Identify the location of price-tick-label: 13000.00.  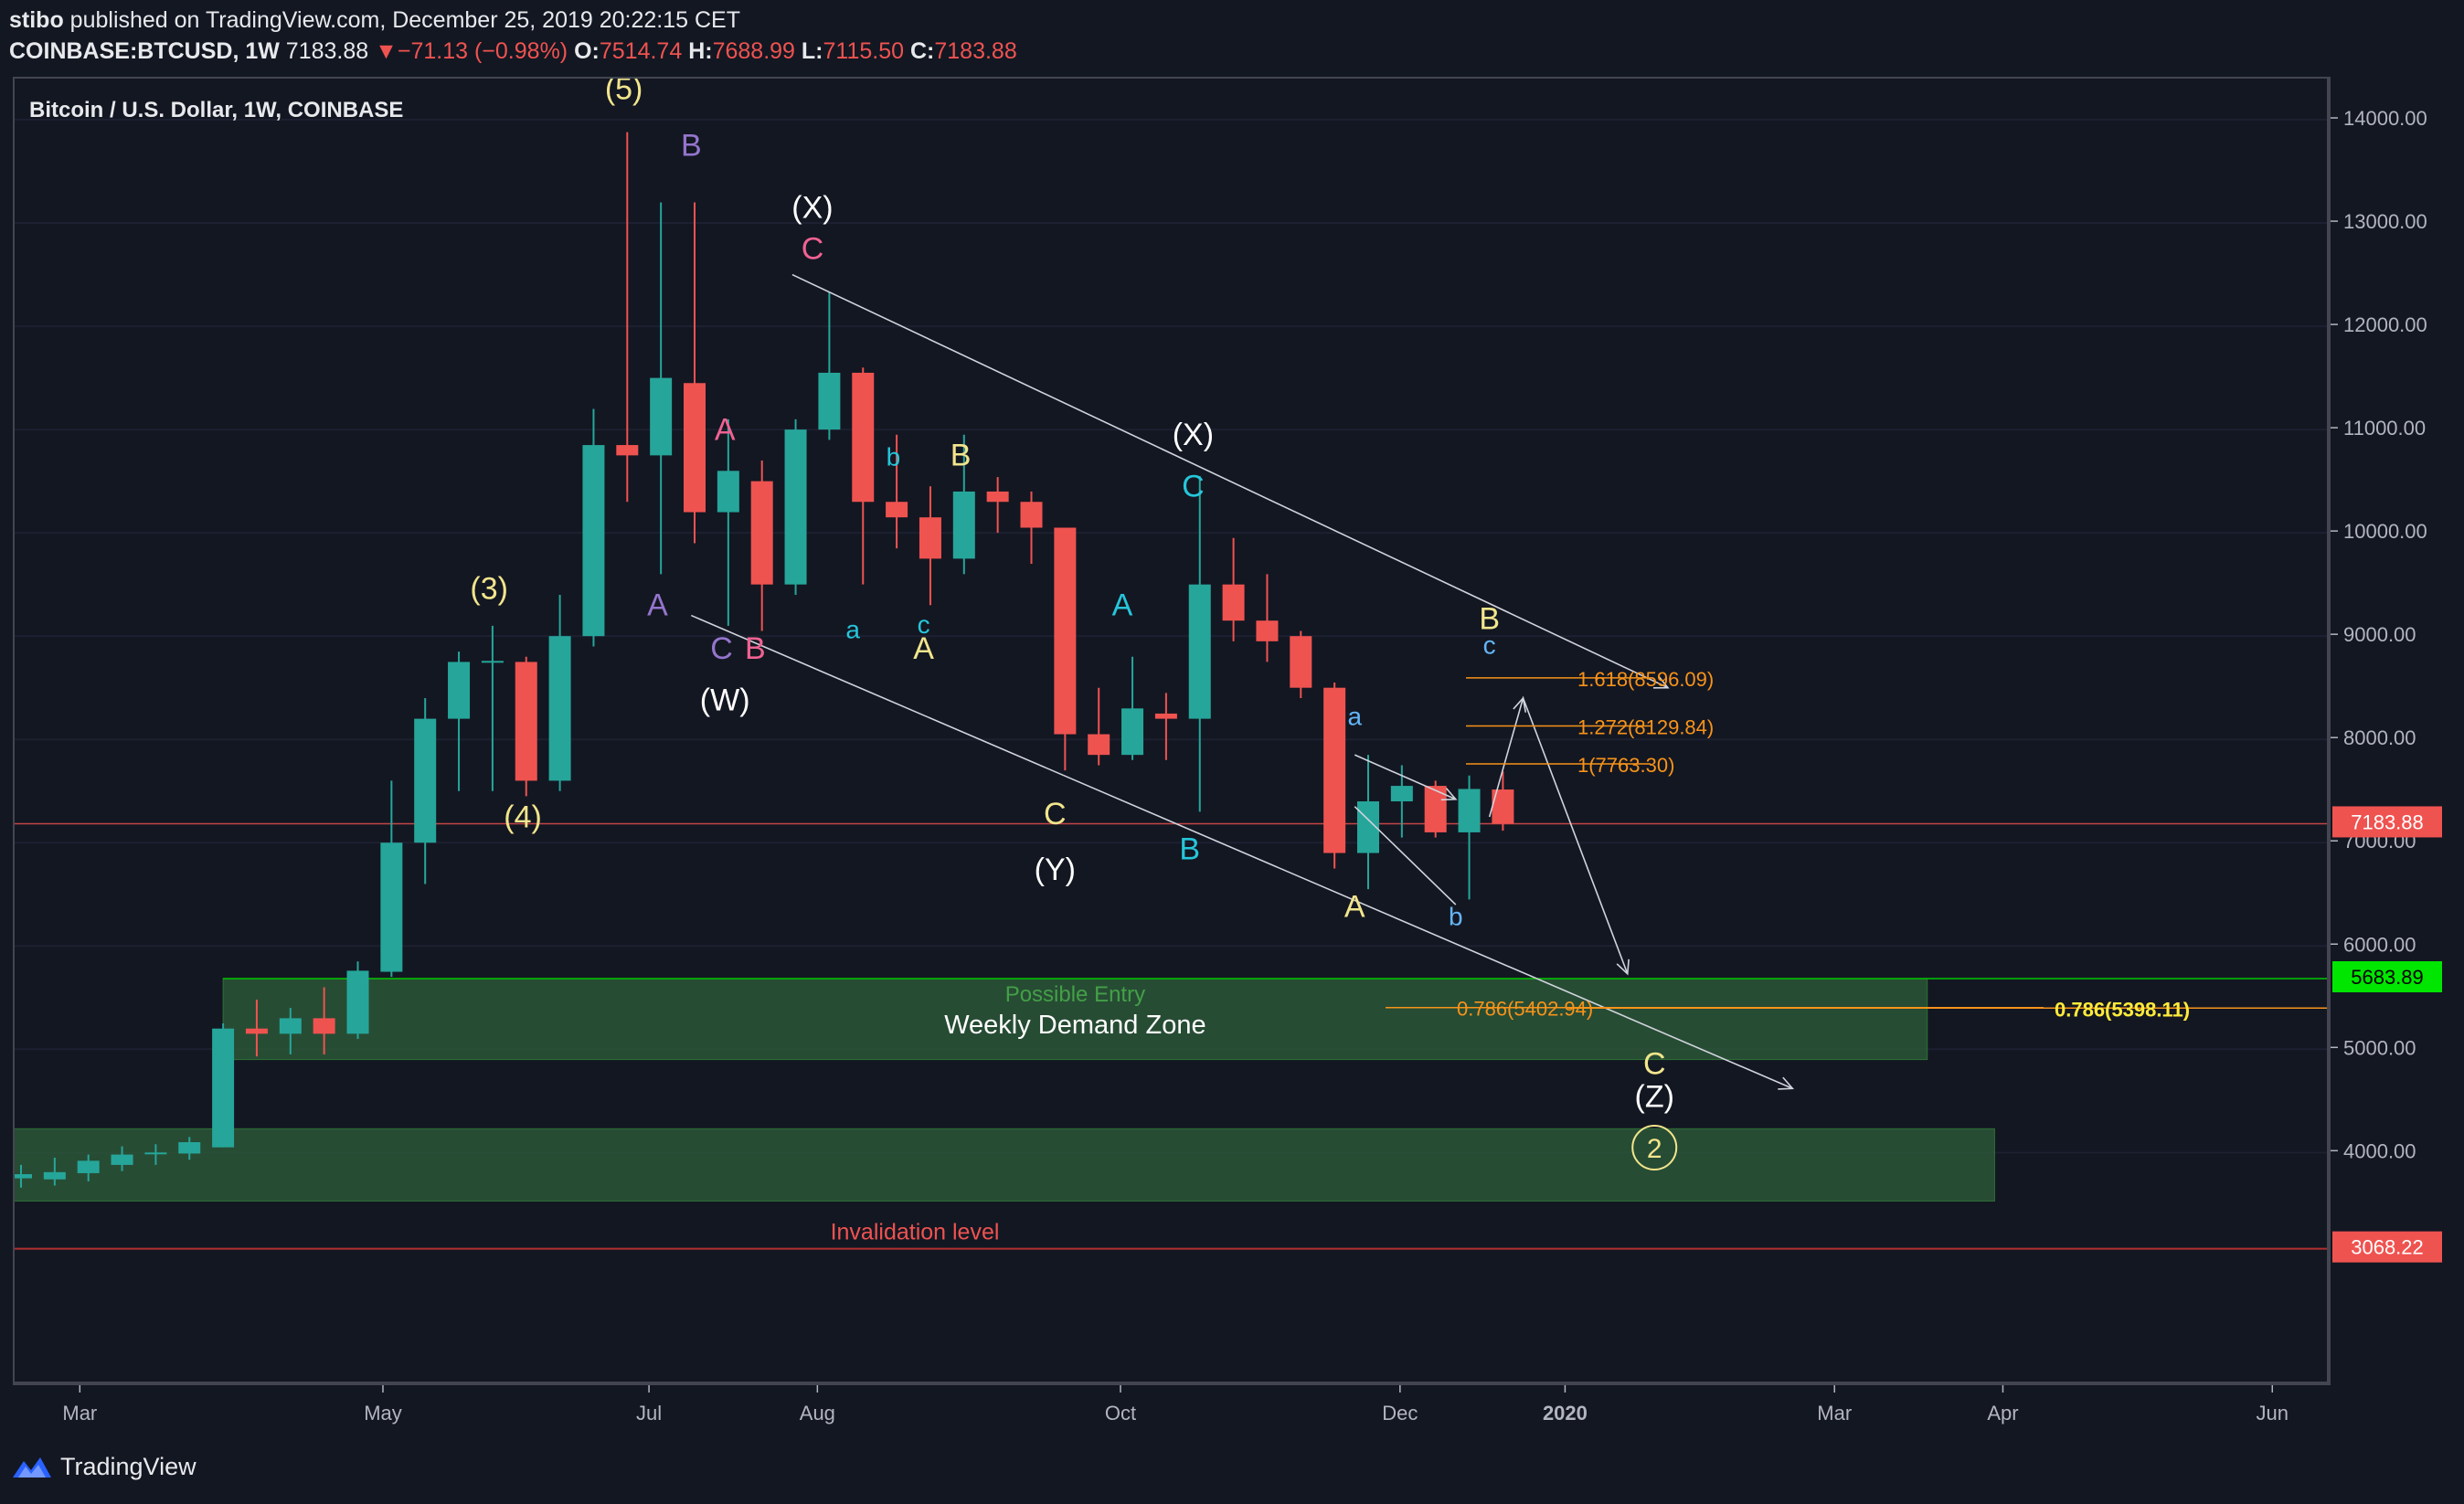
(2385, 222).